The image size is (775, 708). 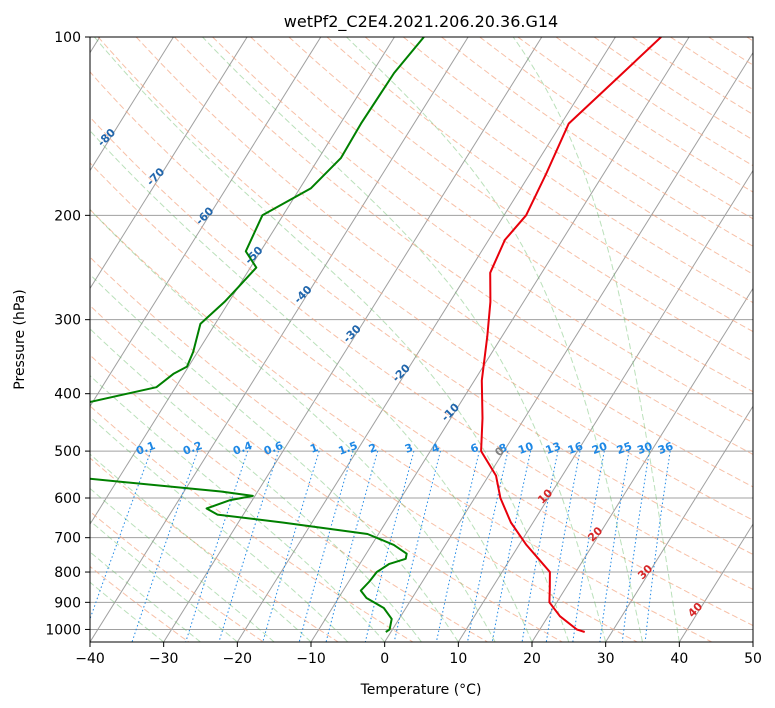 I want to click on isotherm-label: -10, so click(x=450, y=412).